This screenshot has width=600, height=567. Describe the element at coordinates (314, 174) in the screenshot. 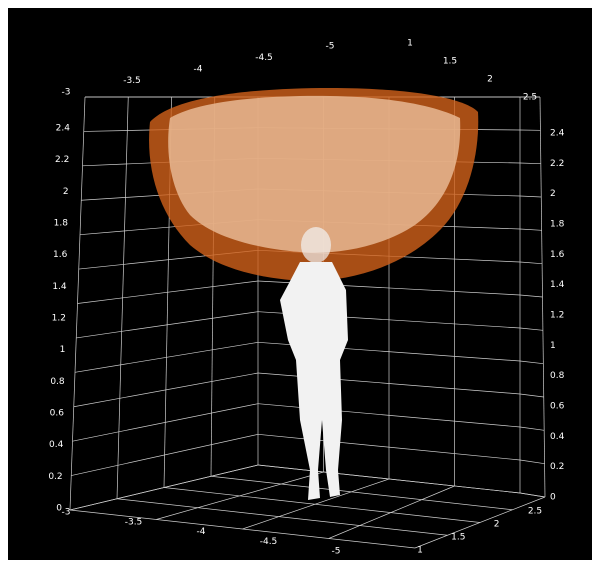

I see `volume-inner` at that location.